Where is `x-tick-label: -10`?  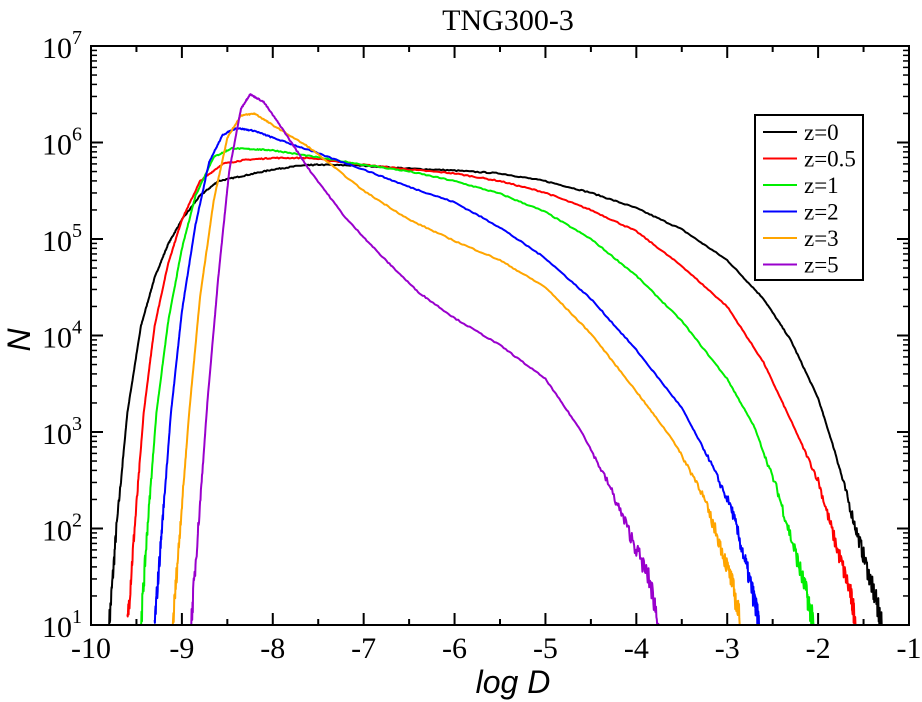
x-tick-label: -10 is located at coordinates (91, 648).